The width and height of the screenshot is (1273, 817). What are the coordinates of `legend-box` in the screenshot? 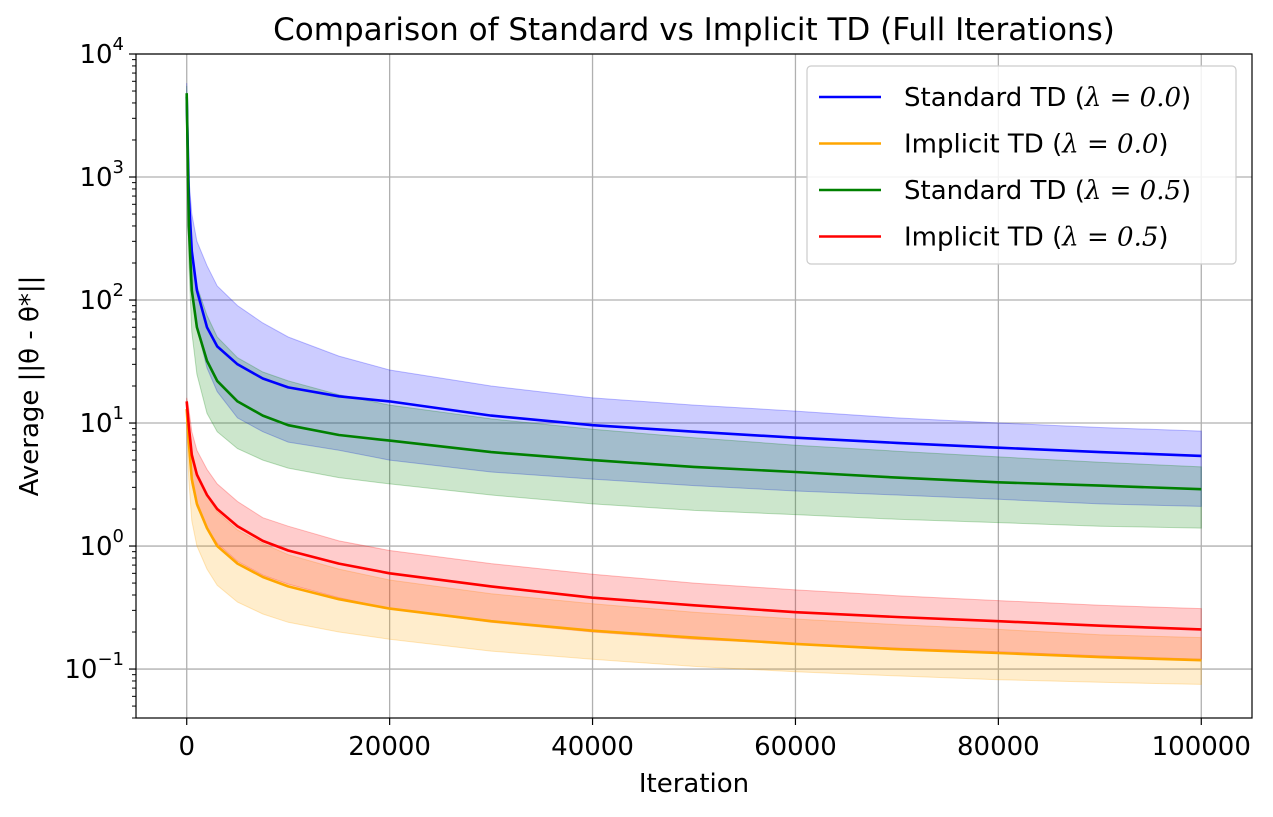 It's located at (1021, 165).